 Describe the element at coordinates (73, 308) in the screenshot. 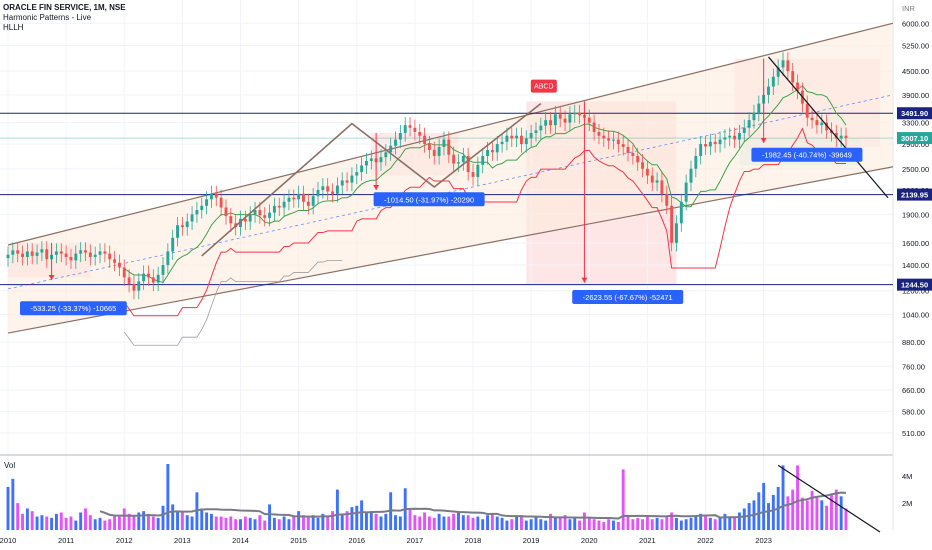

I see `measurement-label-0: -533.25 (-33.37%) -10665` at that location.